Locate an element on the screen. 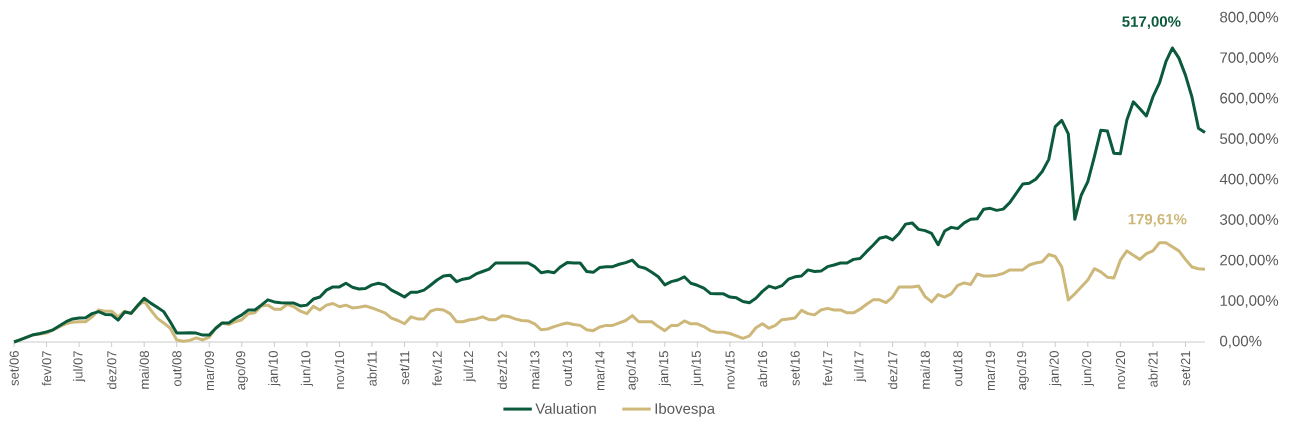 The image size is (1290, 428). x-tick-label: jan/20 is located at coordinates (1055, 369).